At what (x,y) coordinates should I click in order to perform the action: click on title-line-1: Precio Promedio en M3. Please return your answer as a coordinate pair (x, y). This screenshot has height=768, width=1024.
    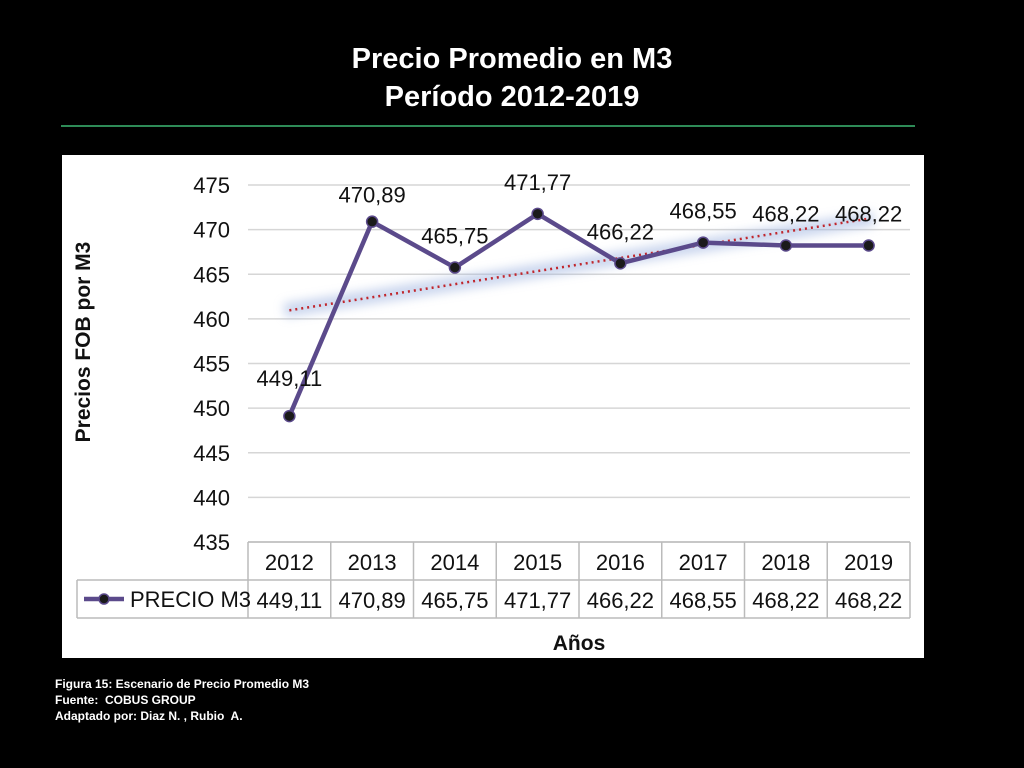
    Looking at the image, I should click on (512, 59).